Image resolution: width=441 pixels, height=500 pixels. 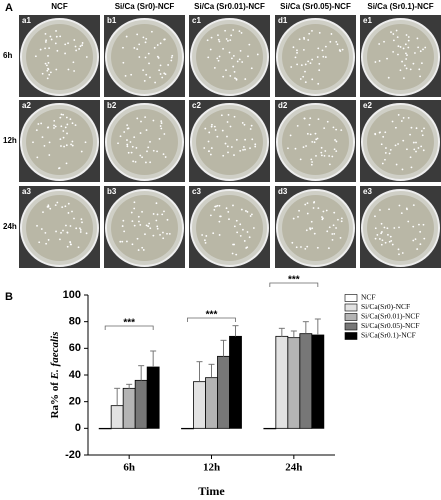 I want to click on cell-label: c1, so click(x=196, y=20).